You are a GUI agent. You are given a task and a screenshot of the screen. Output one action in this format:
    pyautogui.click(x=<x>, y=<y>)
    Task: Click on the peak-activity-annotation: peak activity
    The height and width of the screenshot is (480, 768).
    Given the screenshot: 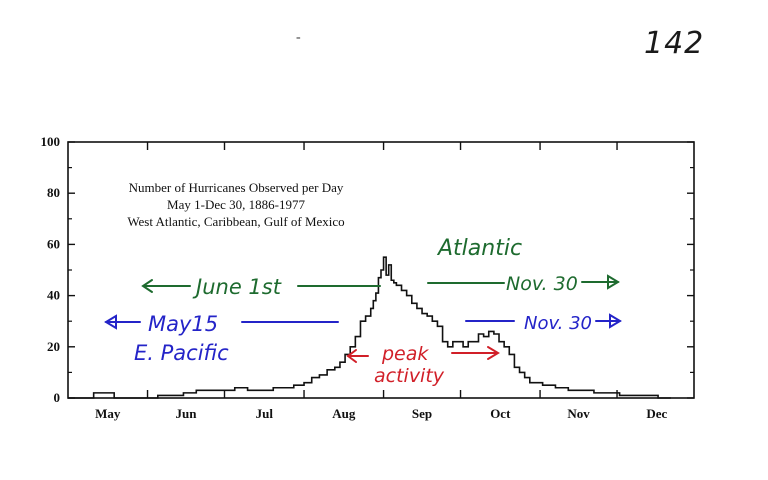 What is the action you would take?
    pyautogui.click(x=423, y=365)
    